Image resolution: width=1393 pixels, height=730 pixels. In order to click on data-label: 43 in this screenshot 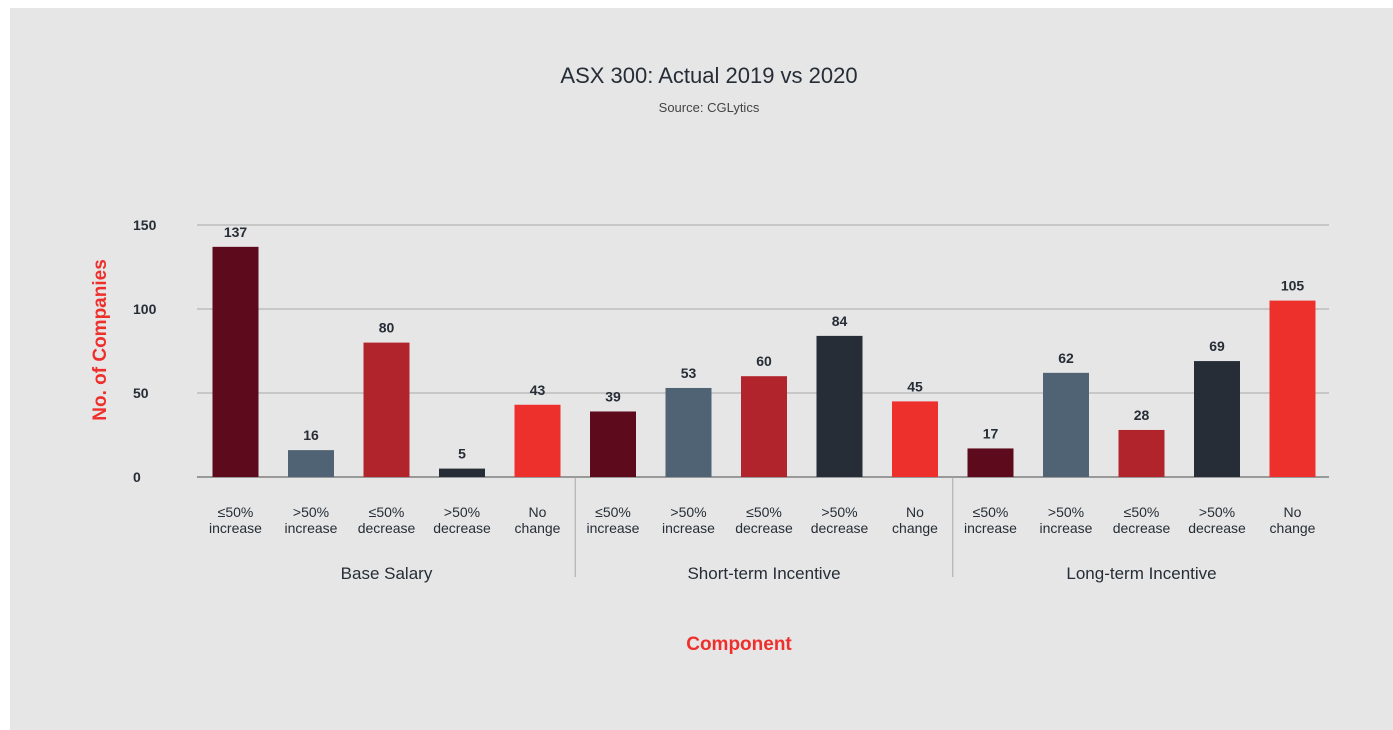, I will do `click(538, 390)`.